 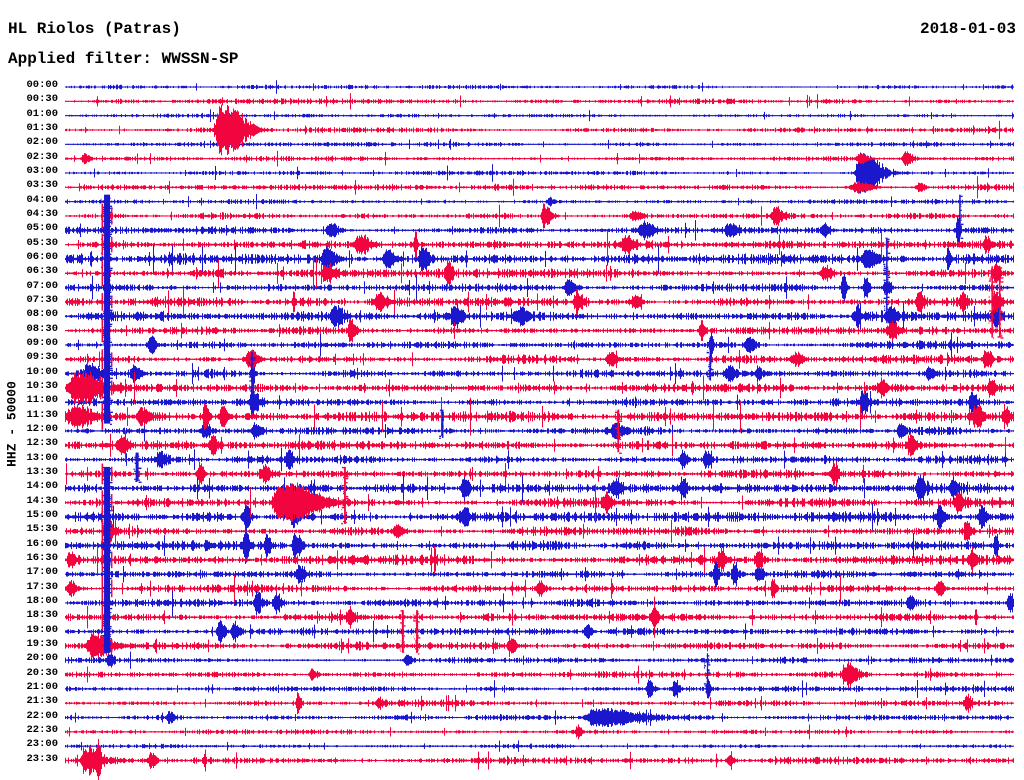 What do you see at coordinates (42, 701) in the screenshot?
I see `time-label: 21:30` at bounding box center [42, 701].